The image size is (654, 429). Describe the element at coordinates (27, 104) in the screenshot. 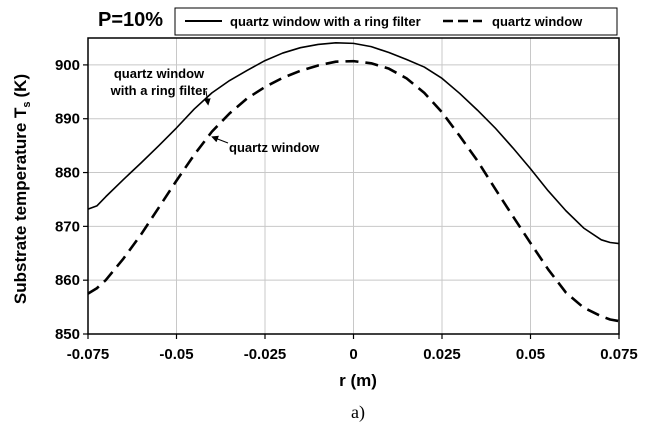

I see `y-axis-title-subscript: s` at that location.